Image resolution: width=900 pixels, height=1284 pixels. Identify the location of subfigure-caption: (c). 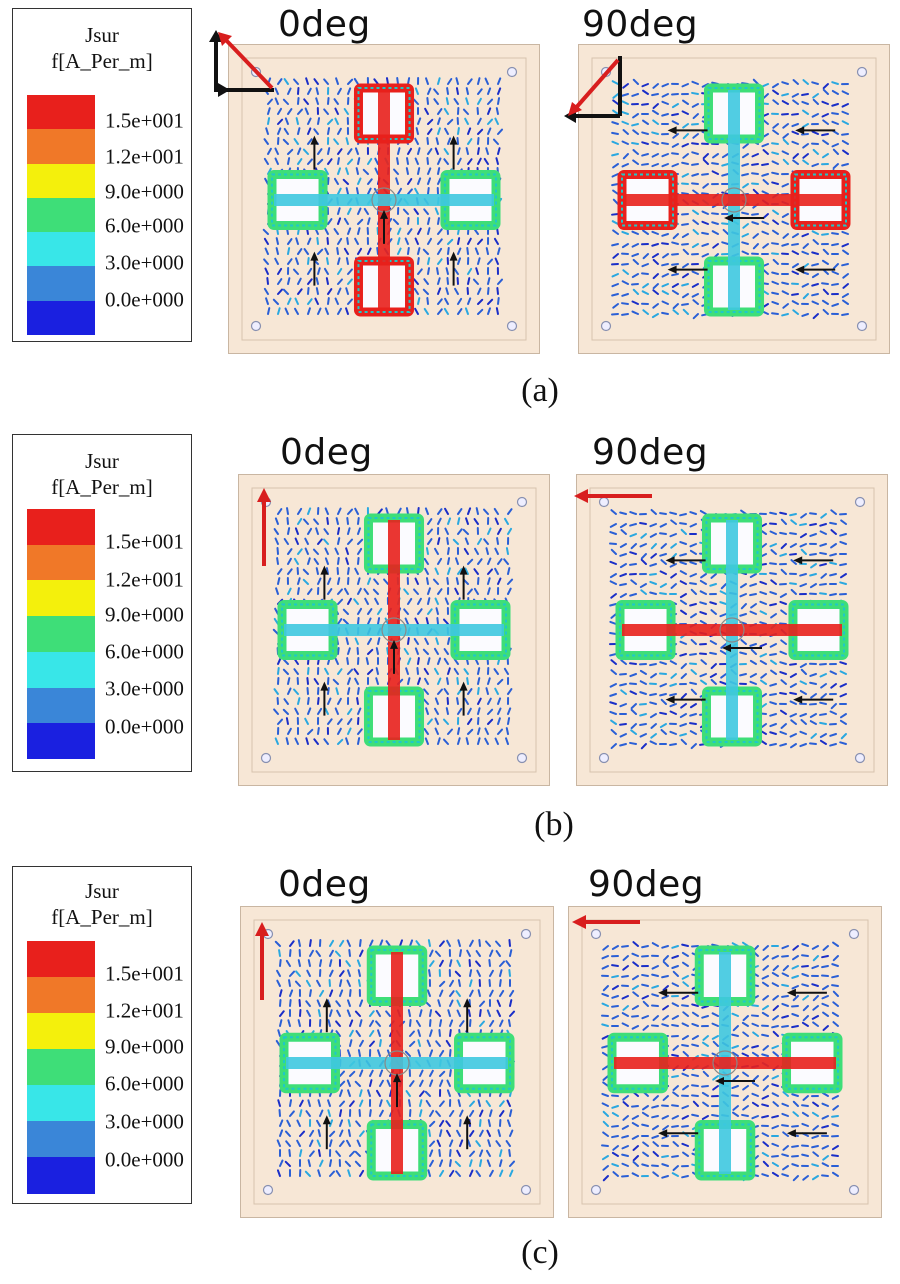
(540, 1252).